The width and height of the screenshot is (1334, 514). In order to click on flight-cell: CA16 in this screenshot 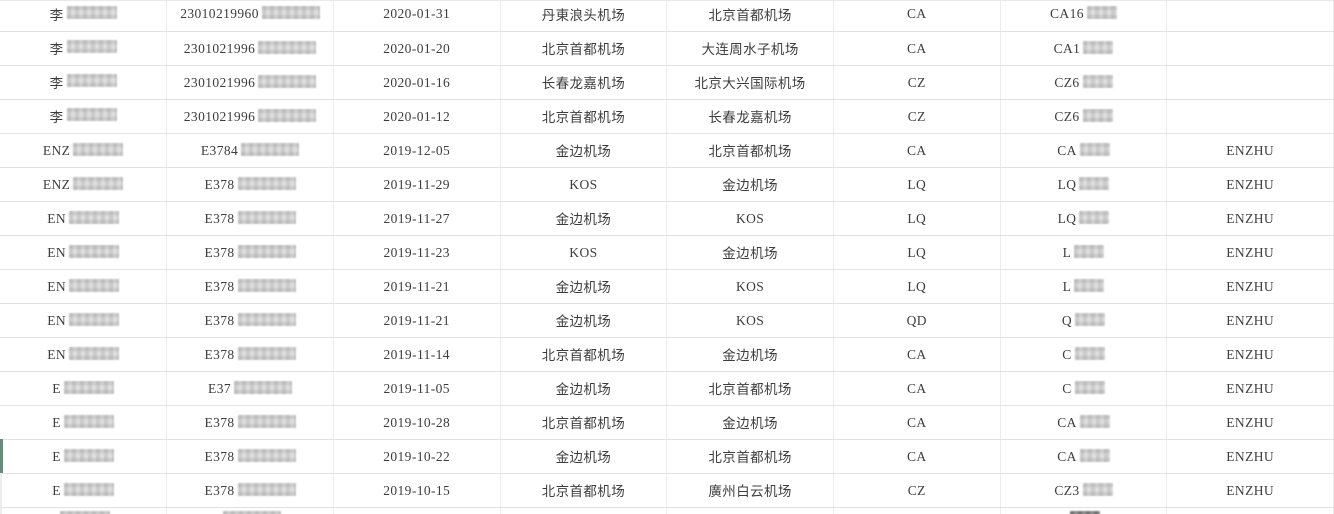, I will do `click(1084, 16)`.